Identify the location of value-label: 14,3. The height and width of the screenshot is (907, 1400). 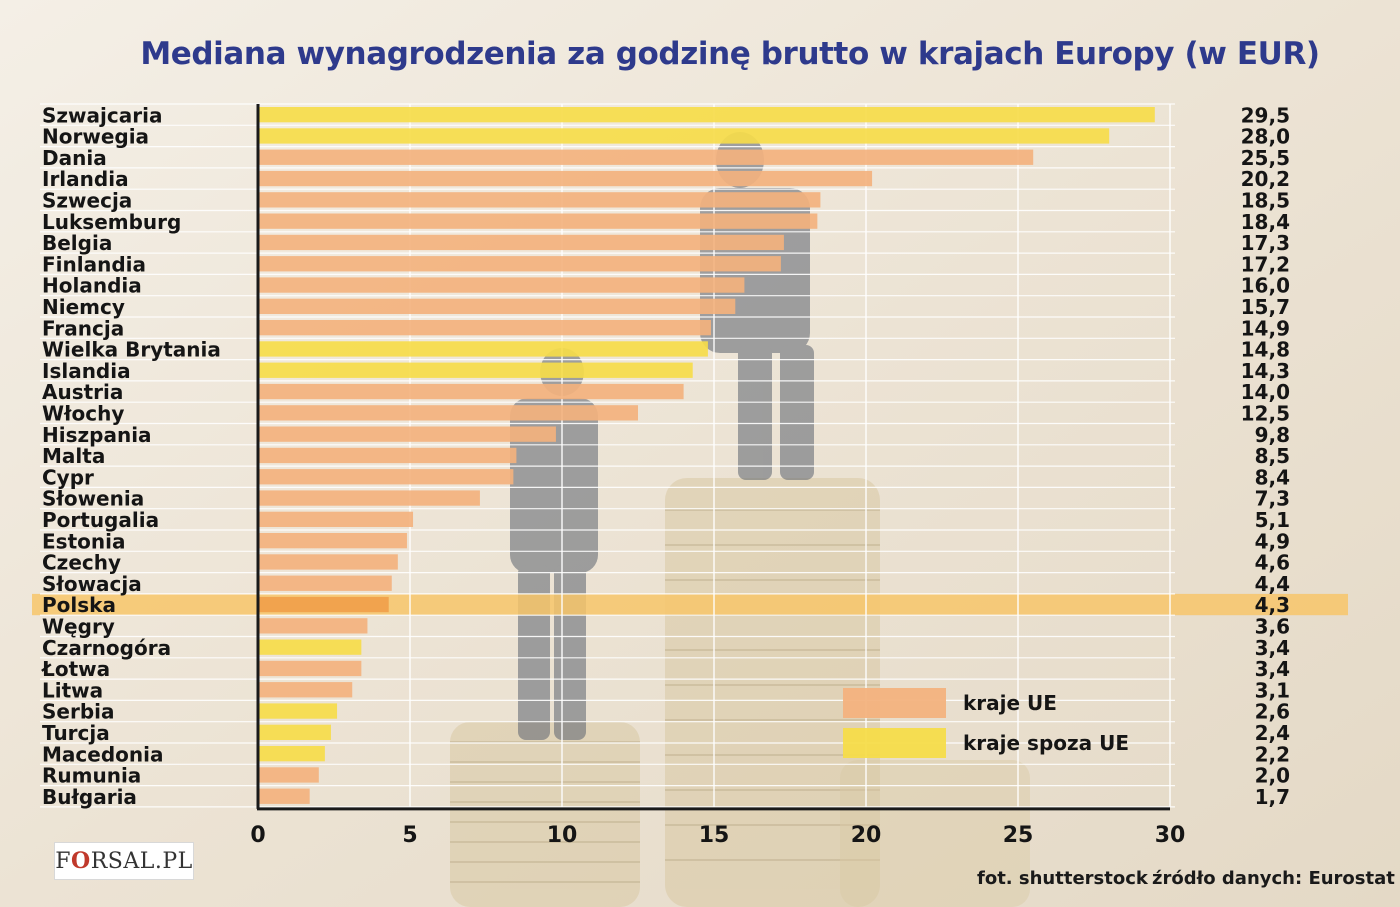
(1265, 371).